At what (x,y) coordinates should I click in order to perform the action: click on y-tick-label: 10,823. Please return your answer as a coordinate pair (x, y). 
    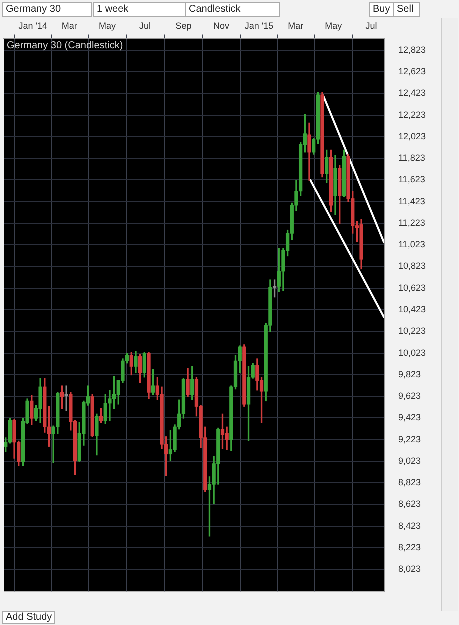
    Looking at the image, I should click on (412, 266).